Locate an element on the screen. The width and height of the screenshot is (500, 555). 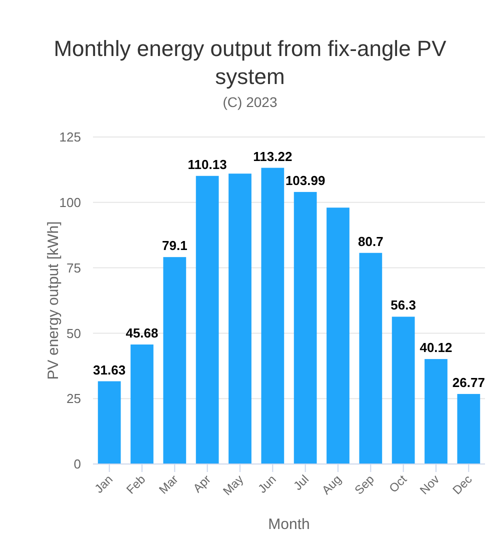
y-axis-title: PV energy output [kWh] is located at coordinates (53, 300).